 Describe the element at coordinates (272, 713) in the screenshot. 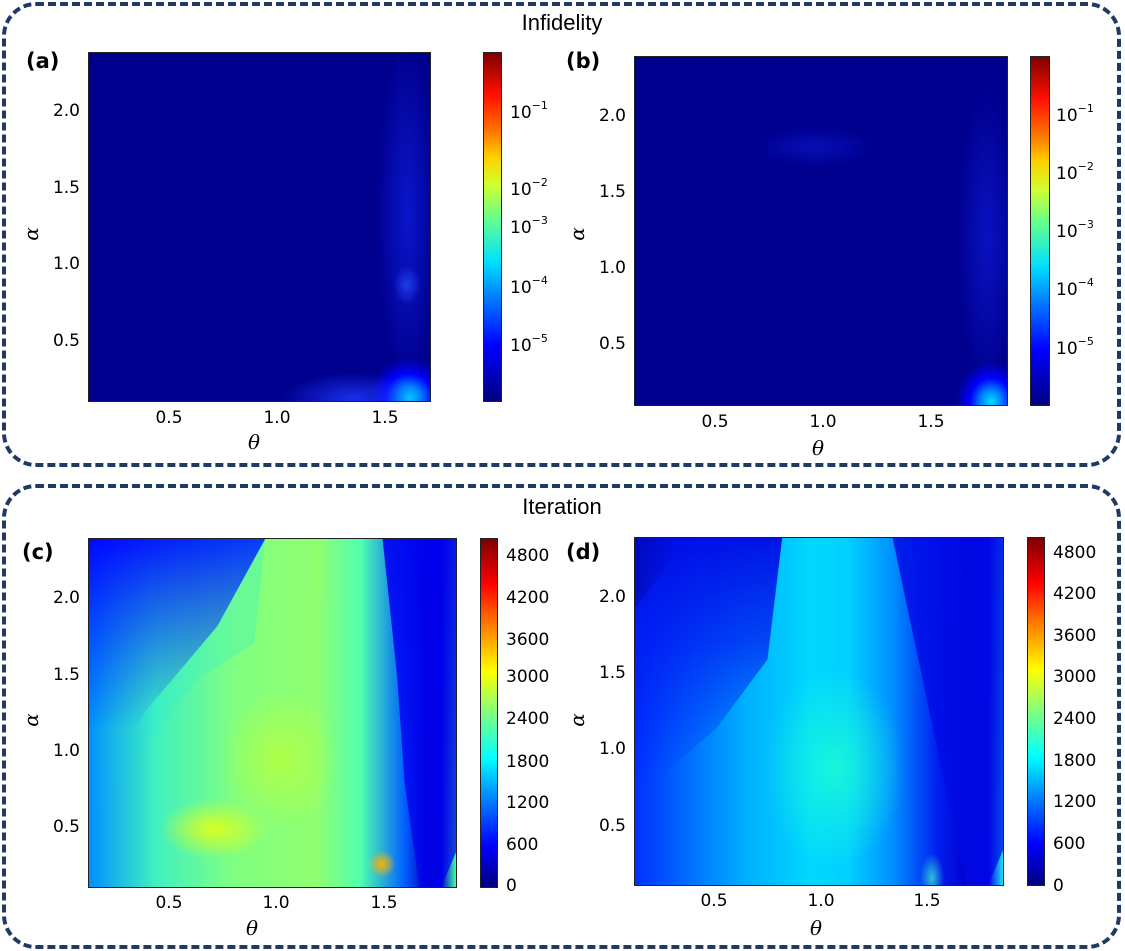

I see `heatmap-c` at that location.